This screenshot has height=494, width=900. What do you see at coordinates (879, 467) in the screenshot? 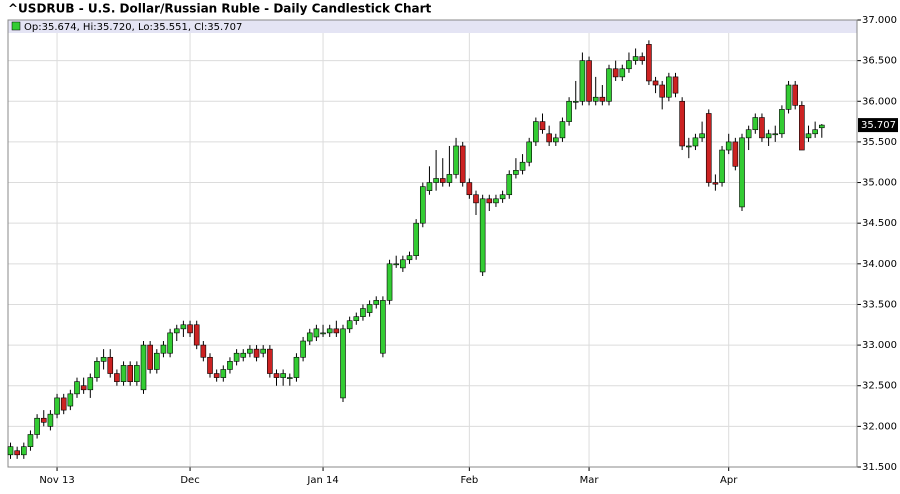
I see `y-tick-label: 31.500` at bounding box center [879, 467].